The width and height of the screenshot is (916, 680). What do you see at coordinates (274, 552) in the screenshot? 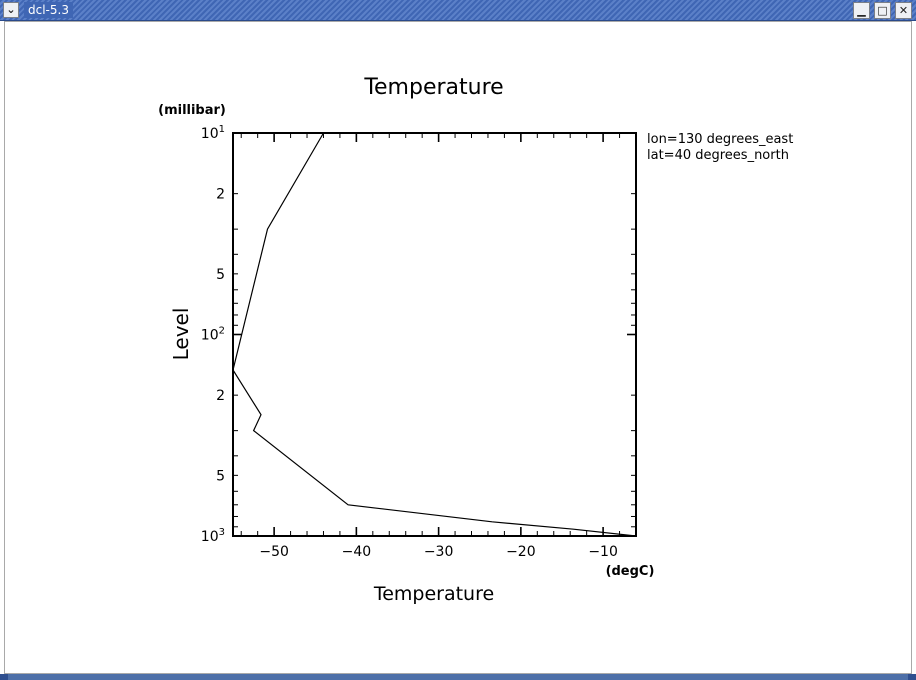
I see `x-tick-label: −50` at bounding box center [274, 552].